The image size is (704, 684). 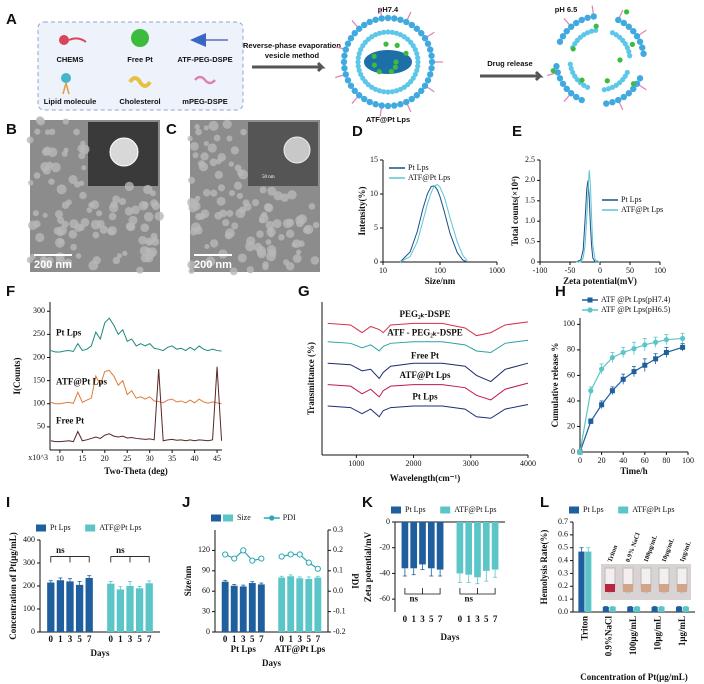 What do you see at coordinates (8, 502) in the screenshot?
I see `panel-label: I` at bounding box center [8, 502].